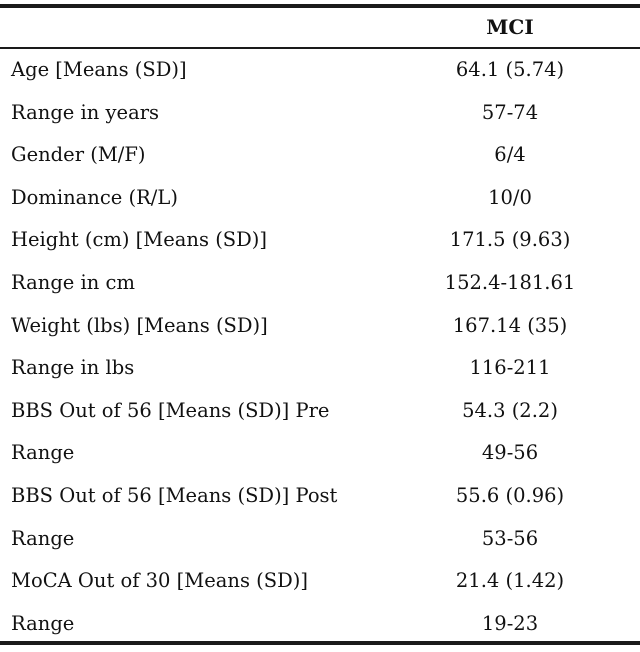 The width and height of the screenshot is (640, 652). I want to click on table-header-row: MCI, so click(320, 27).